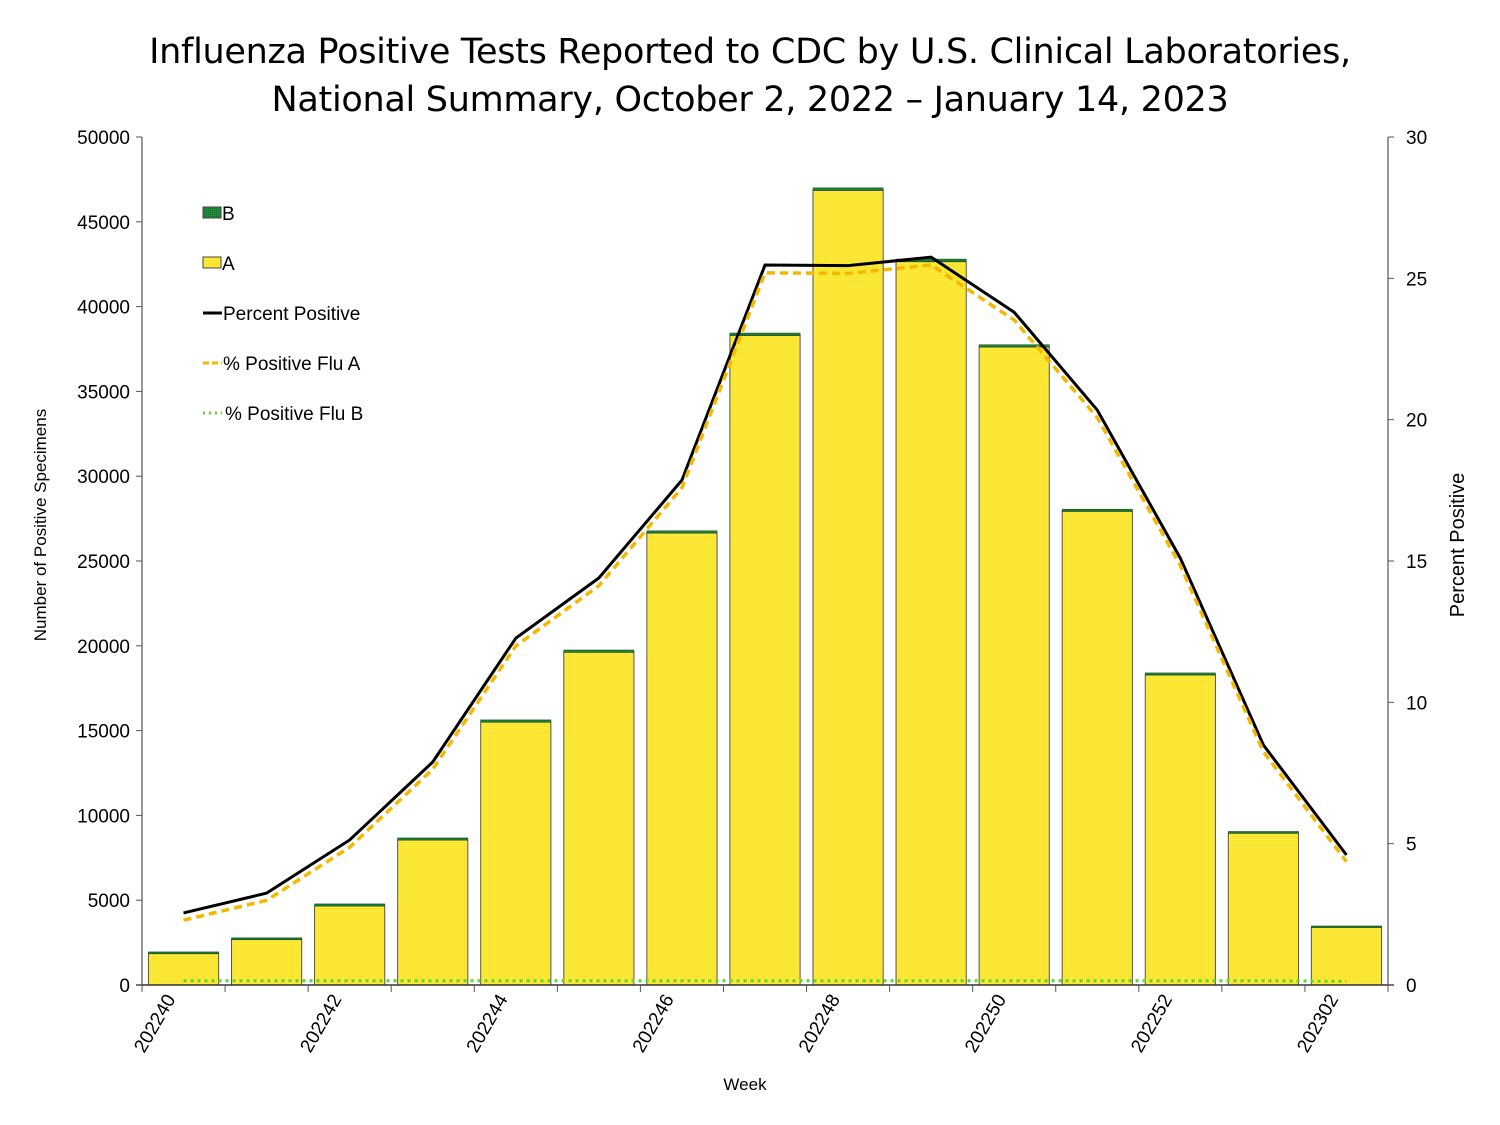 The image size is (1500, 1125). What do you see at coordinates (291, 314) in the screenshot?
I see `legend-label: Percent Positive` at bounding box center [291, 314].